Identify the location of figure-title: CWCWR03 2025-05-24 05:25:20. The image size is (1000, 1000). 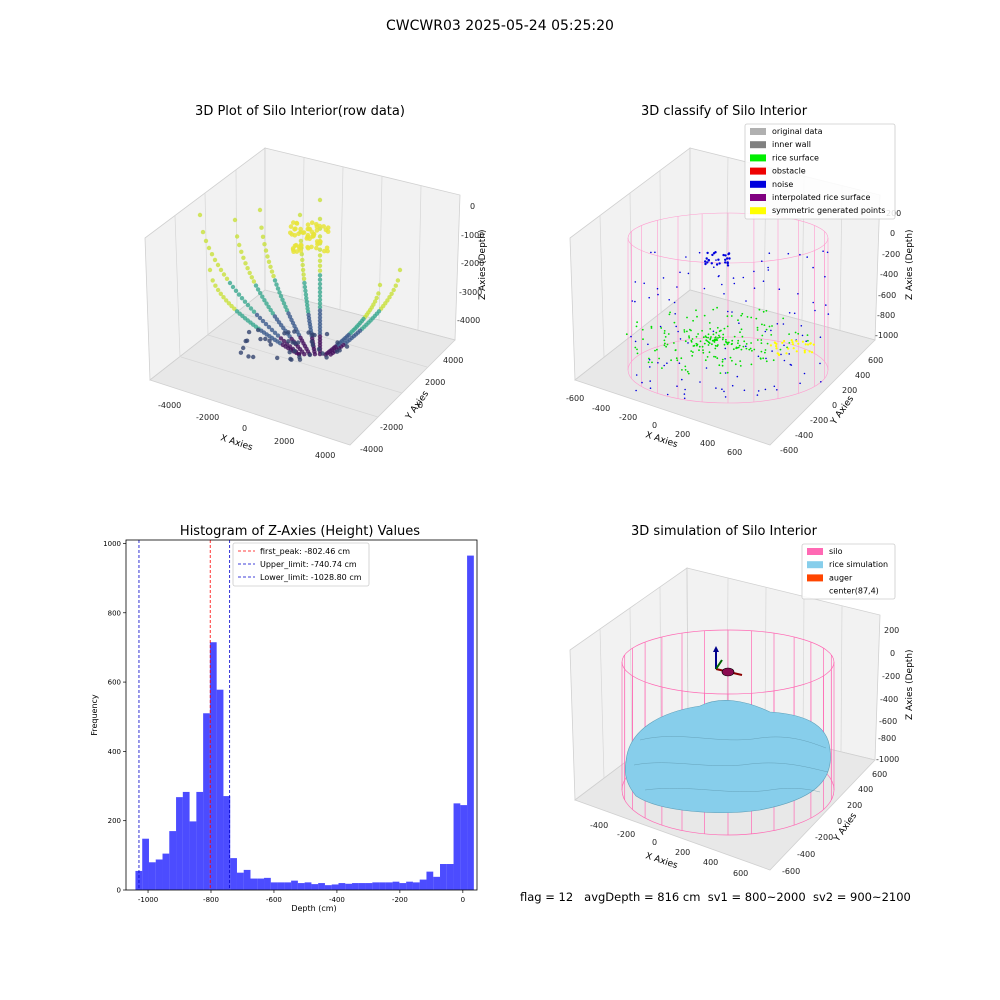
(500, 26).